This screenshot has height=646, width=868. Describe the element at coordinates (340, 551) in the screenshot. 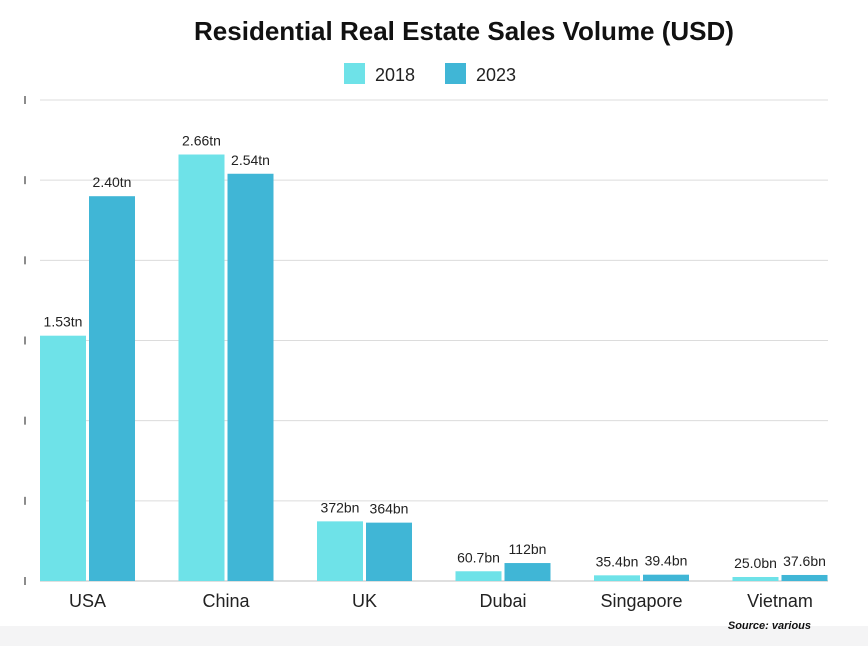

I see `bar-uk-2018` at that location.